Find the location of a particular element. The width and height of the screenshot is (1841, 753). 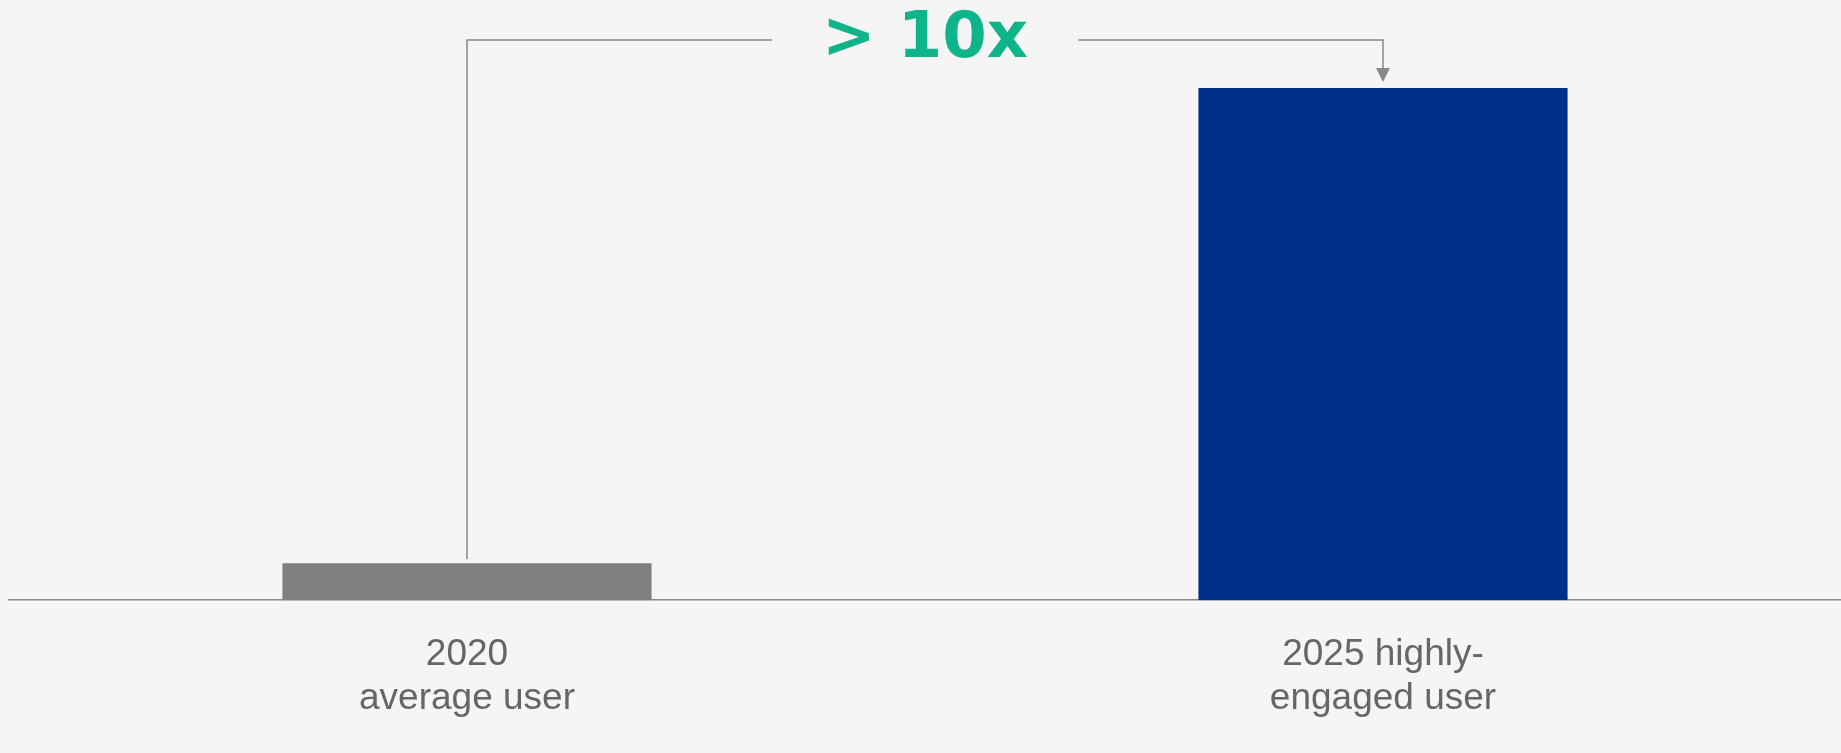

x-tick-label: 2020 average user is located at coordinates (467, 674).